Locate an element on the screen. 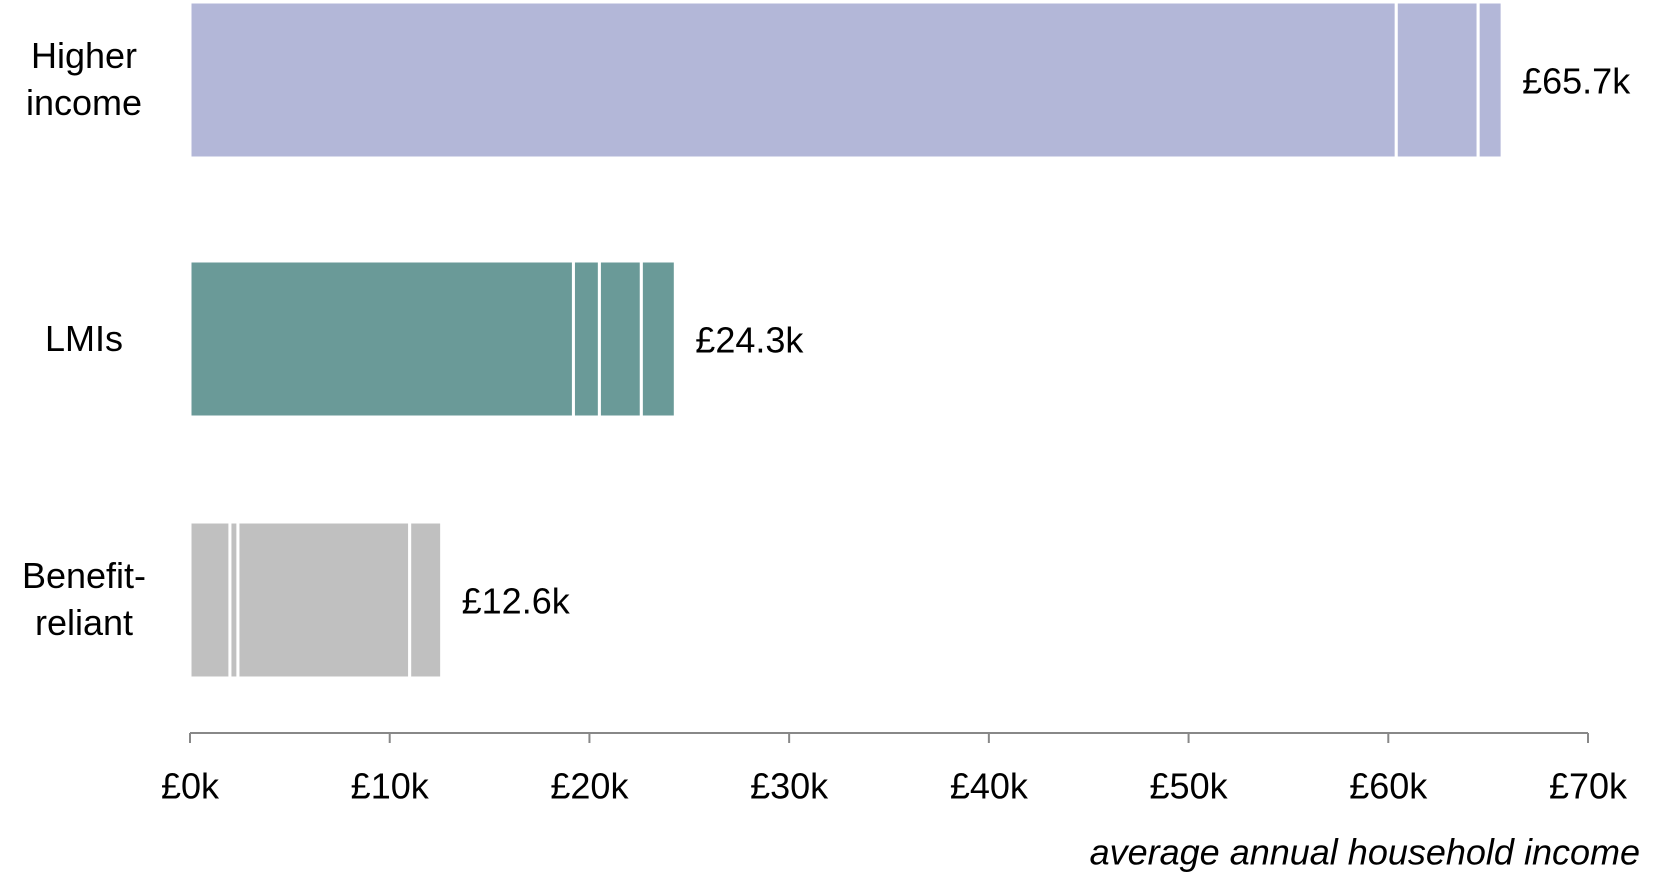 The width and height of the screenshot is (1678, 879). value-label: £12.6k is located at coordinates (516, 601).